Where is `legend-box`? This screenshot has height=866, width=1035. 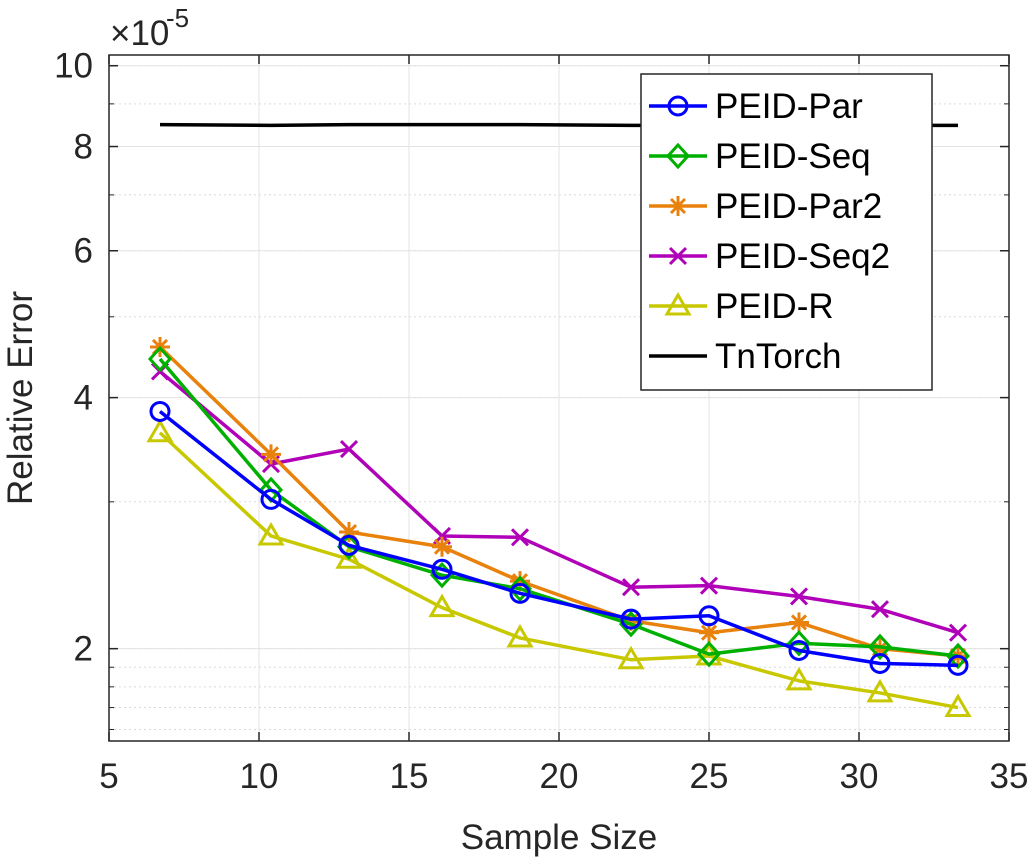 legend-box is located at coordinates (786, 232).